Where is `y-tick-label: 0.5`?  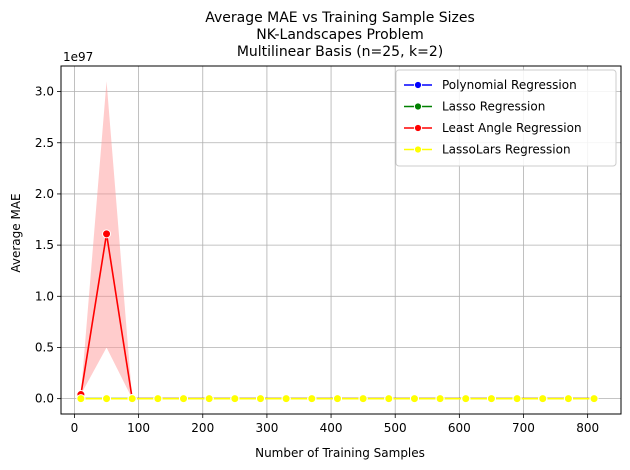 y-tick-label: 0.5 is located at coordinates (44, 347).